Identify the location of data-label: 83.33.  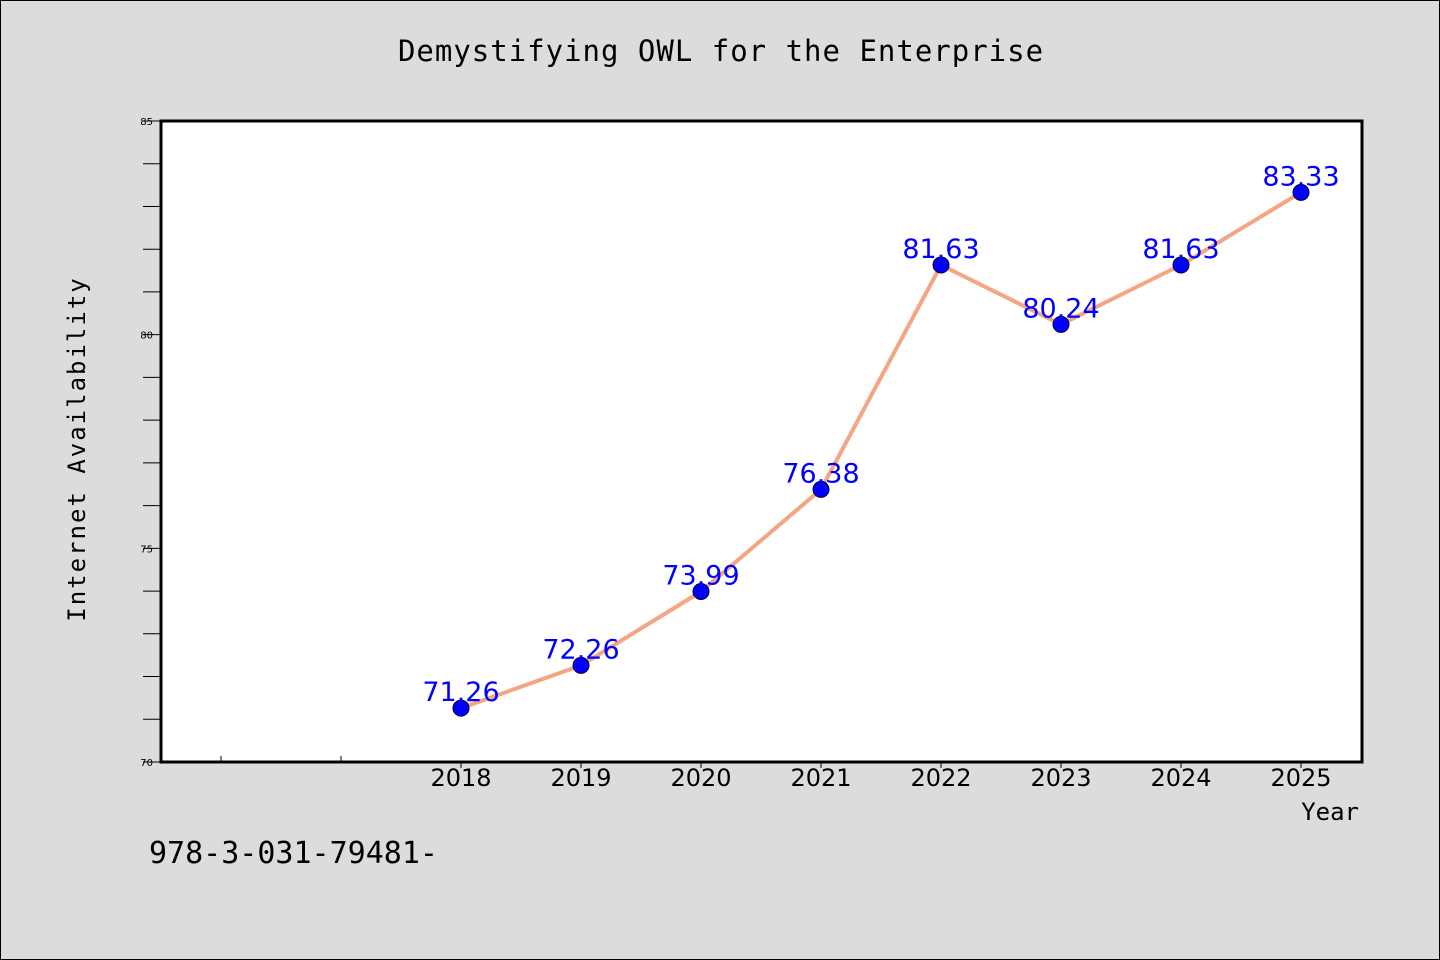
(1300, 176).